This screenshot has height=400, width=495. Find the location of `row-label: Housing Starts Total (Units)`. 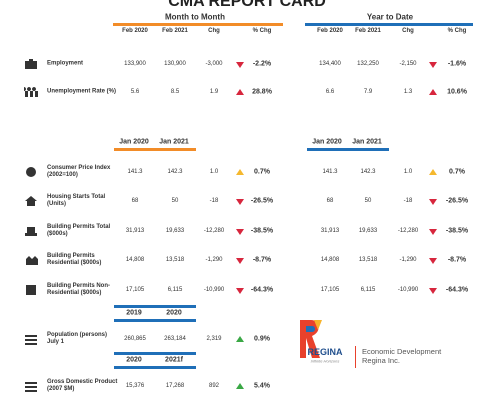

row-label: Housing Starts Total (Units) is located at coordinates (76, 200).